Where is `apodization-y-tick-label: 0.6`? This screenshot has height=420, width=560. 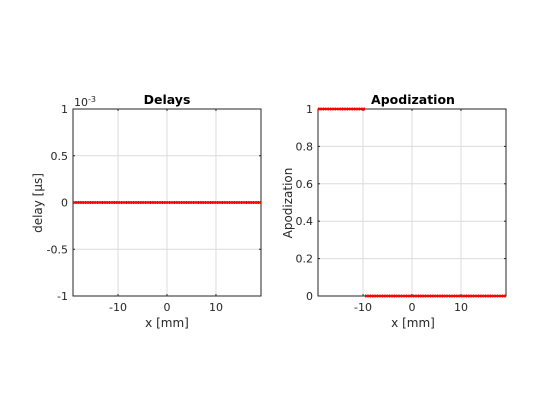
apodization-y-tick-label: 0.6 is located at coordinates (305, 184).